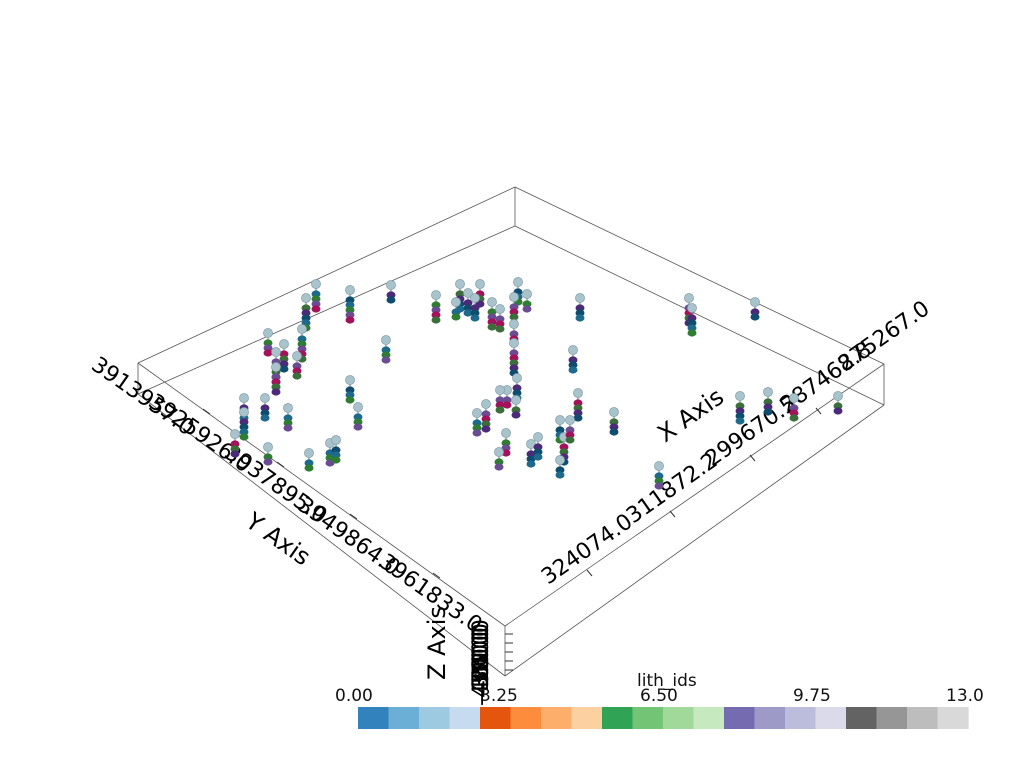 The height and width of the screenshot is (772, 1024). I want to click on scalar-bar-label: 13.0, so click(965, 696).